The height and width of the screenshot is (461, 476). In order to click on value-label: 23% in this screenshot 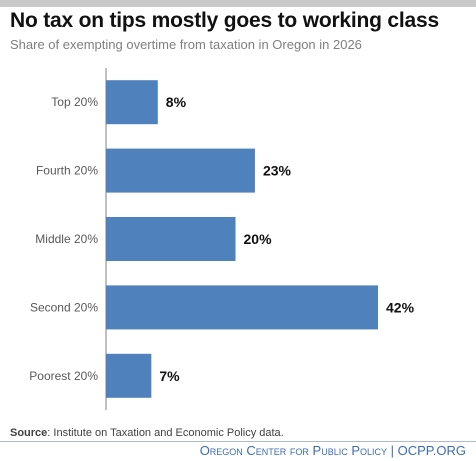, I will do `click(277, 171)`.